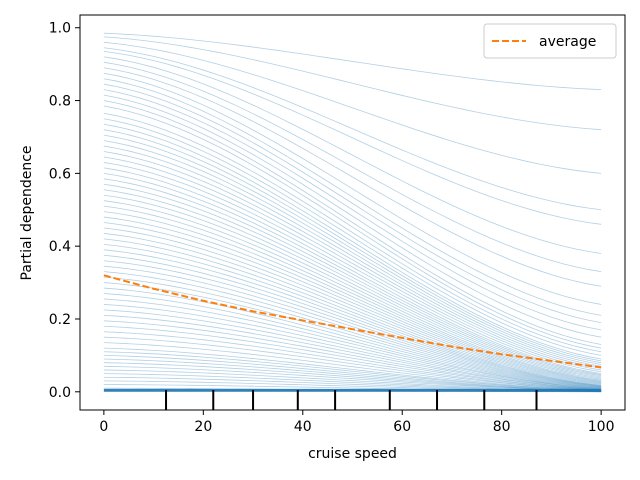  Describe the element at coordinates (27, 212) in the screenshot. I see `y-axis-label: Partial dependence` at that location.